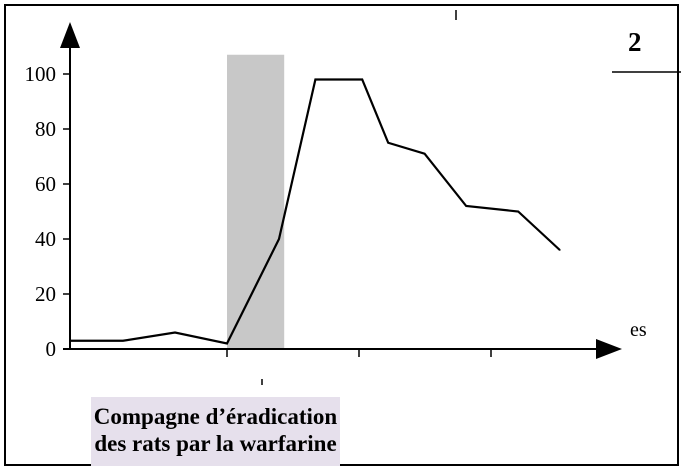  Describe the element at coordinates (638, 330) in the screenshot. I see `x-axis-label-fragment: es` at that location.